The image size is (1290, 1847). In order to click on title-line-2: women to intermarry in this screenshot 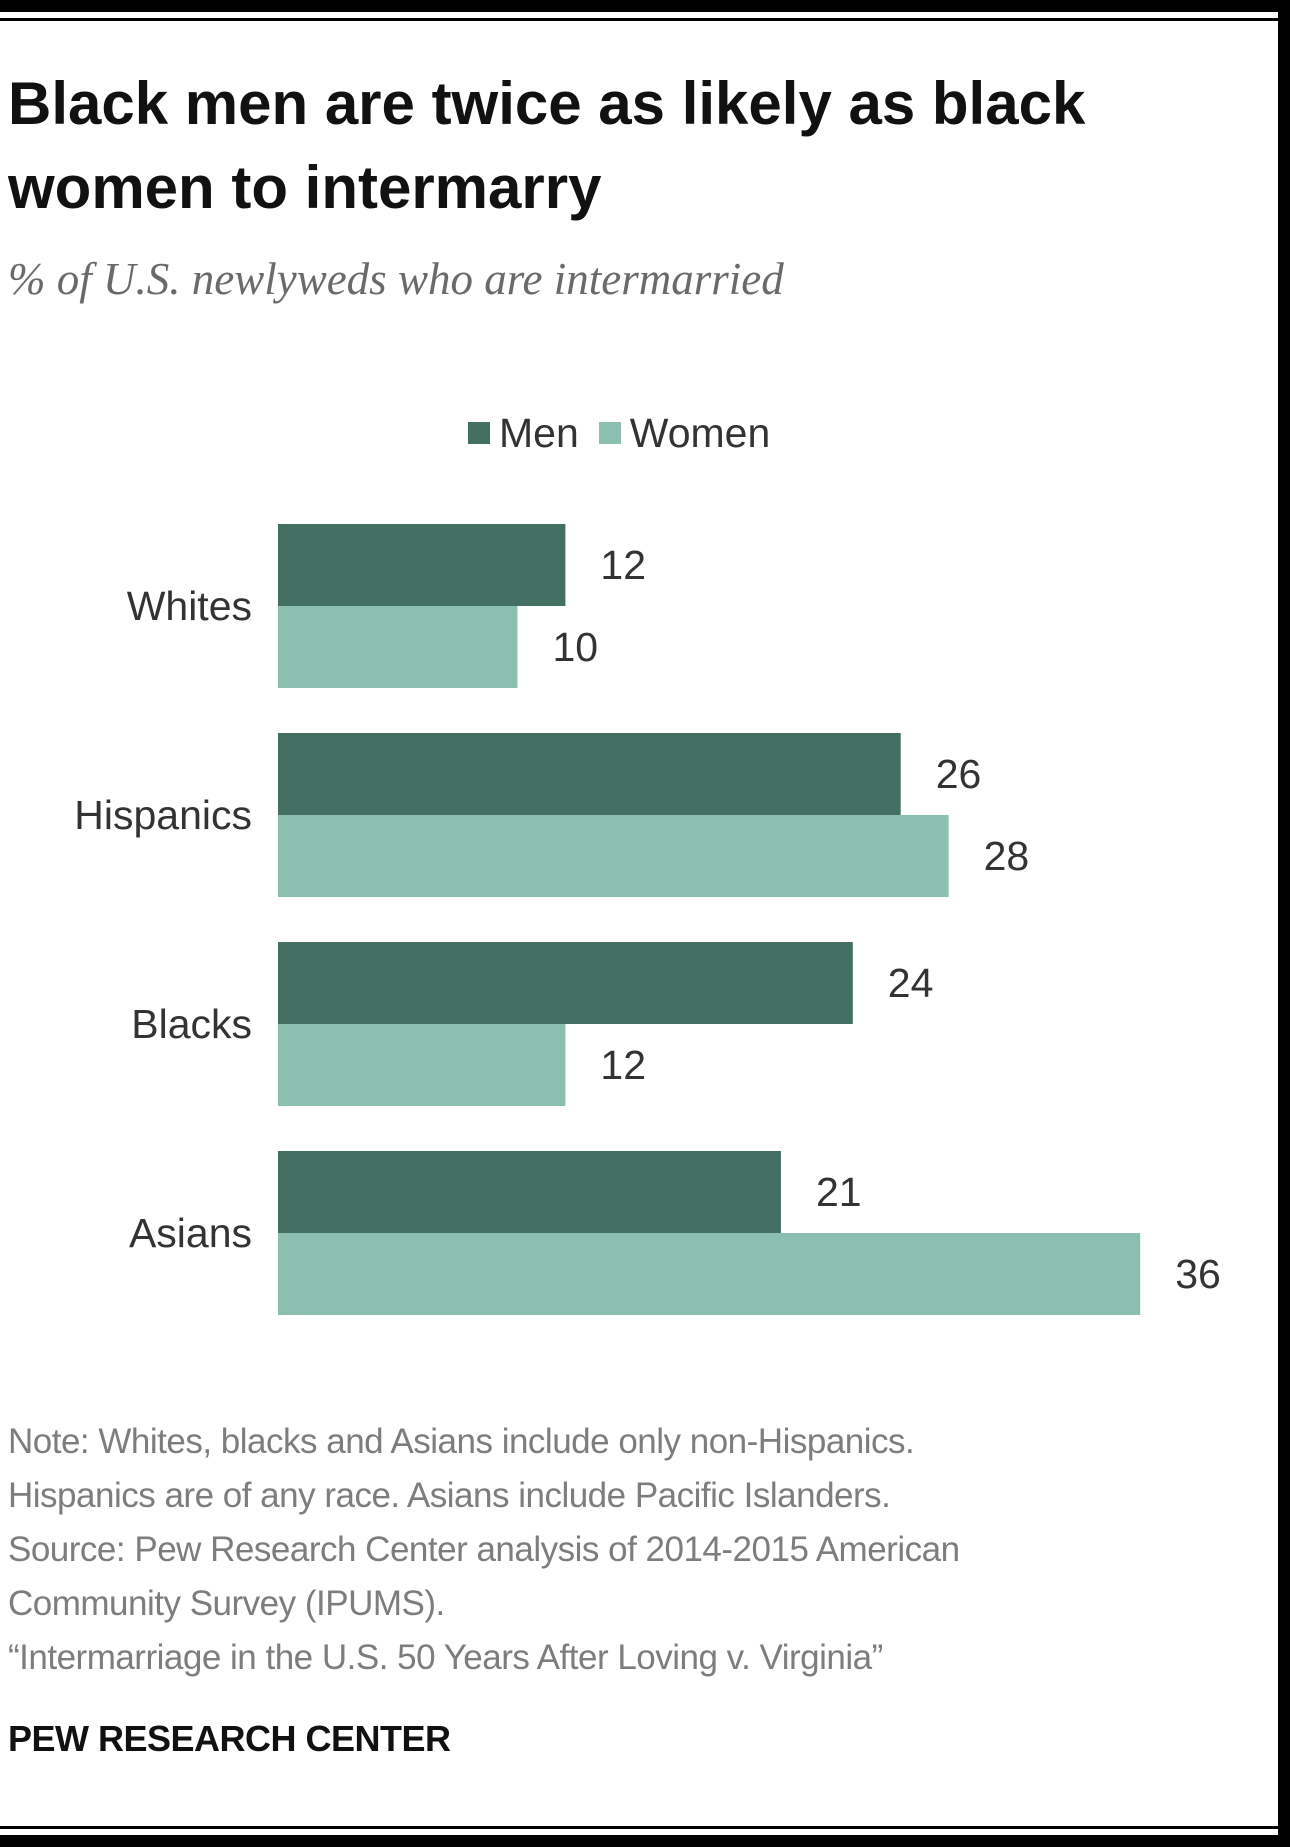, I will do `click(305, 187)`.